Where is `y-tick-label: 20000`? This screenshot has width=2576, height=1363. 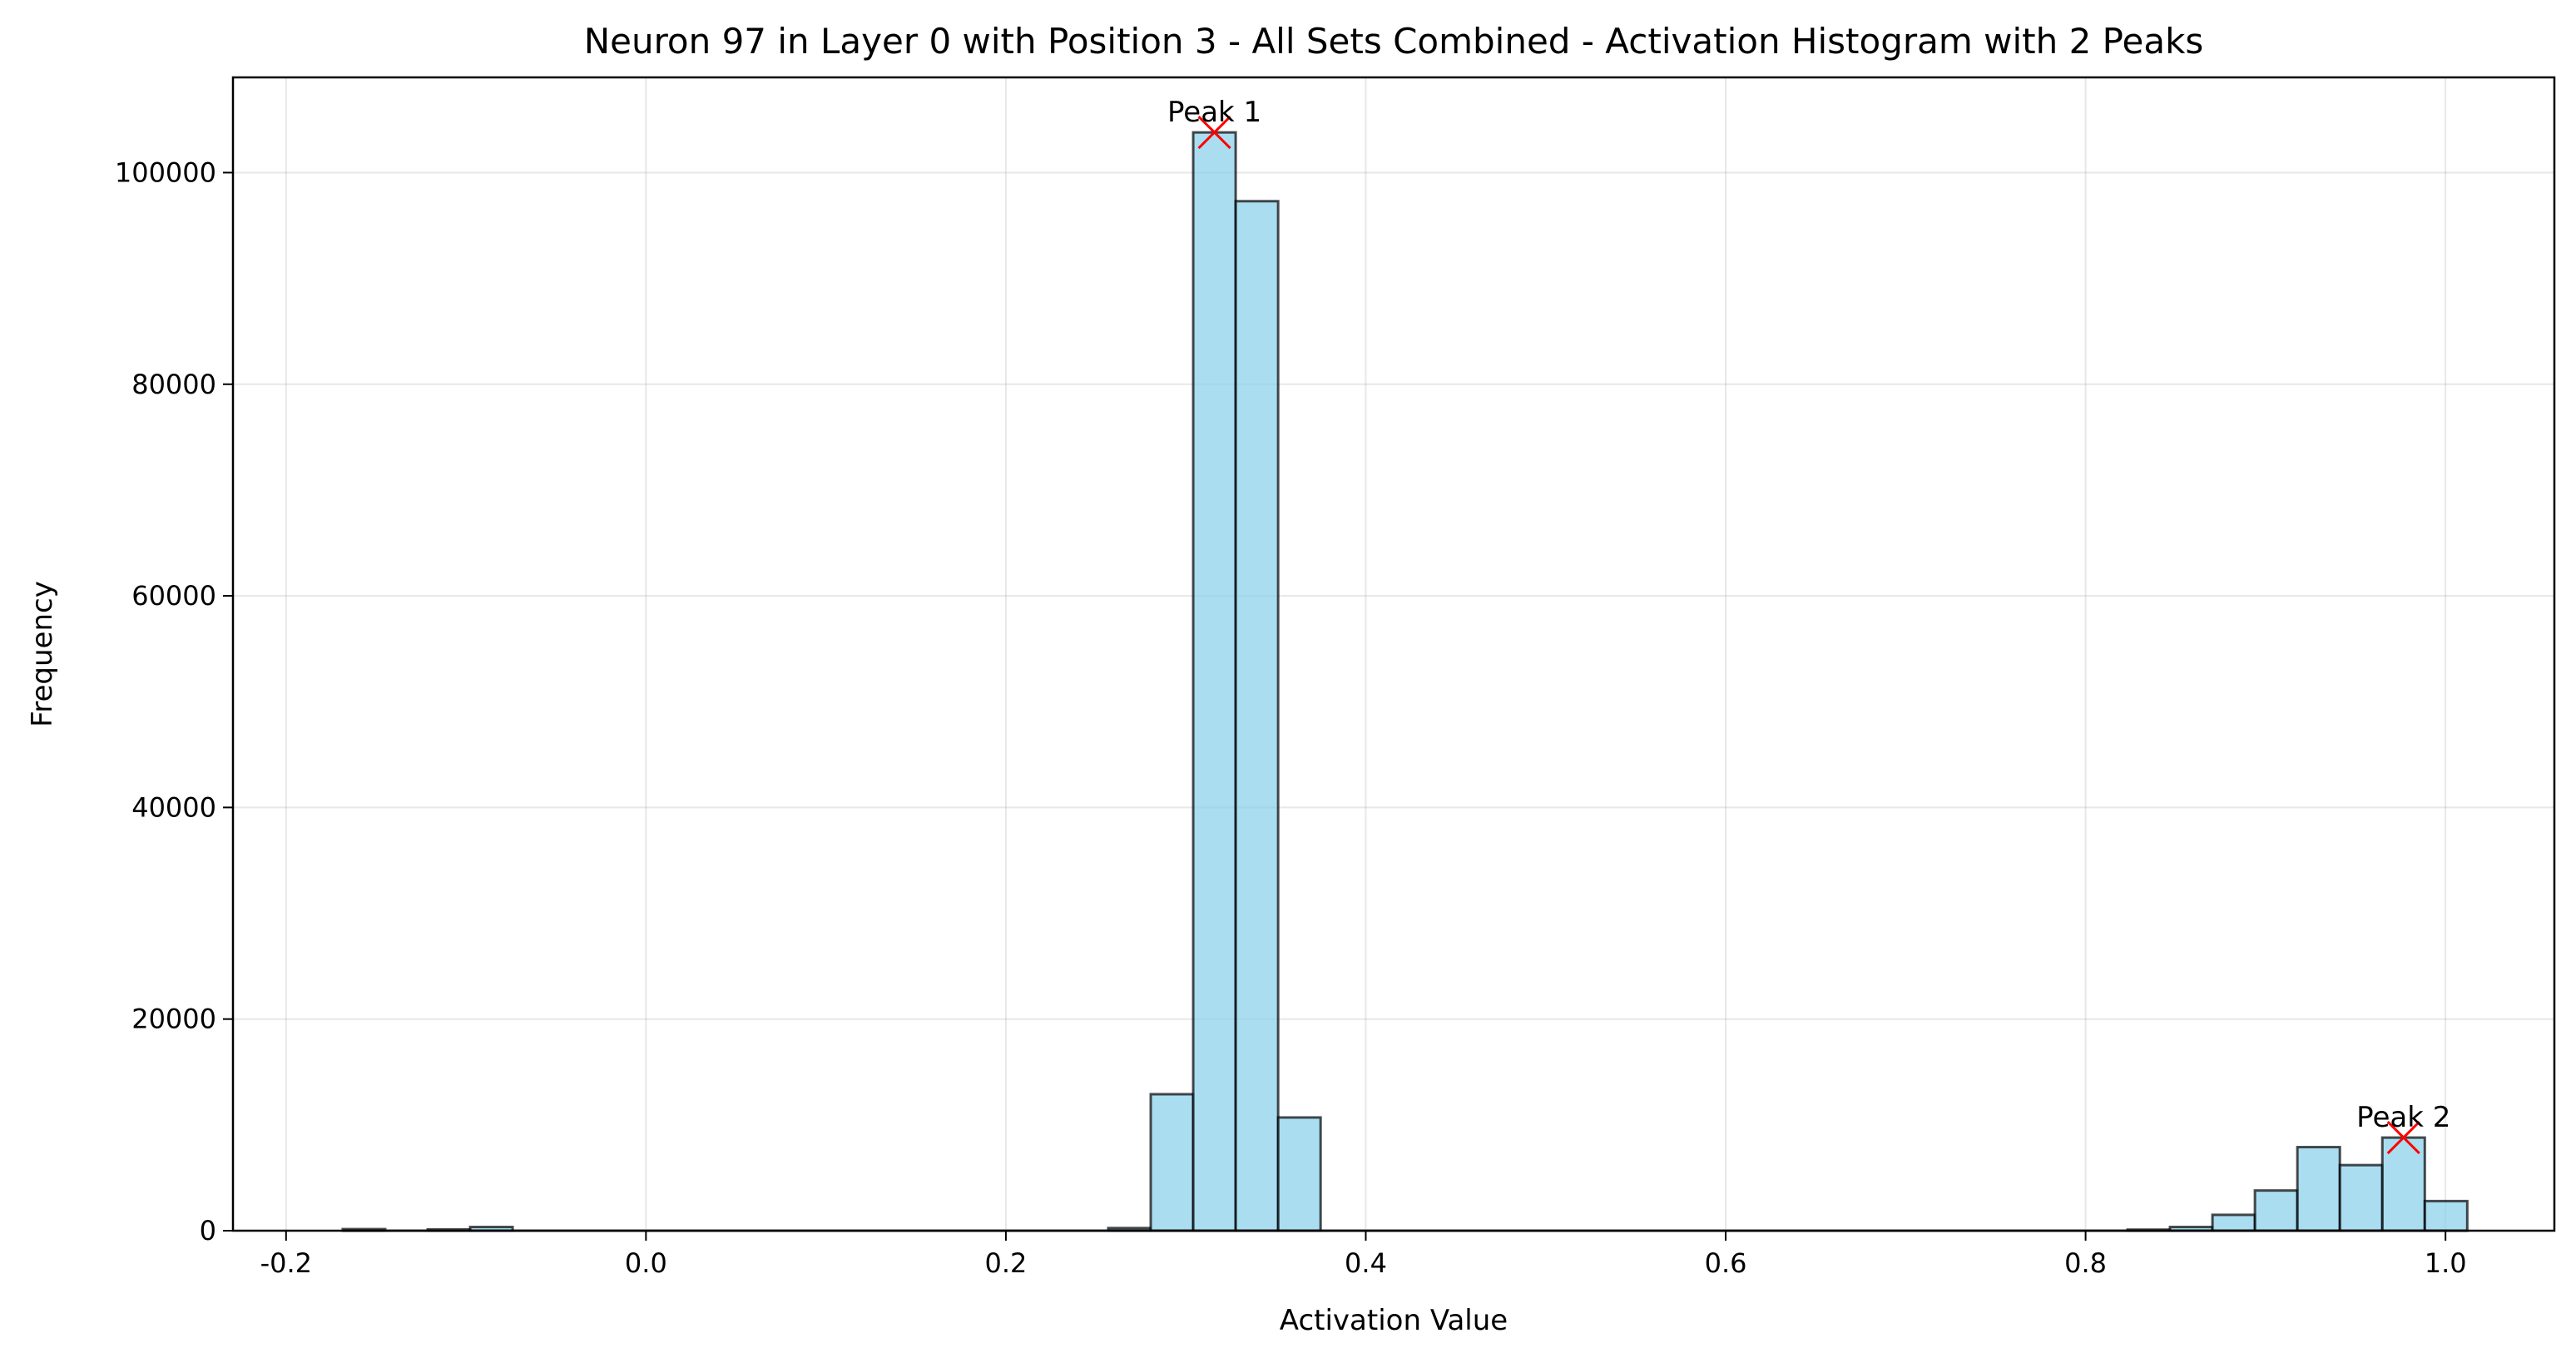
y-tick-label: 20000 is located at coordinates (173, 1019).